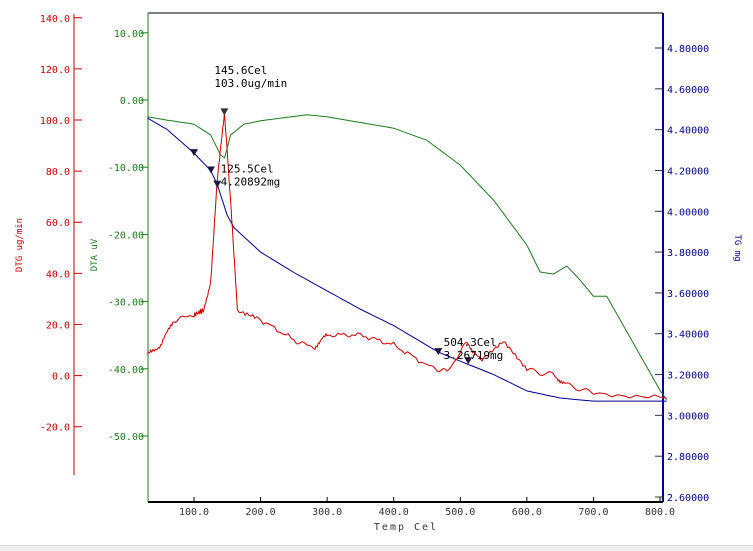 Image resolution: width=753 pixels, height=551 pixels. I want to click on dta-tick-label: -50.00, so click(126, 437).